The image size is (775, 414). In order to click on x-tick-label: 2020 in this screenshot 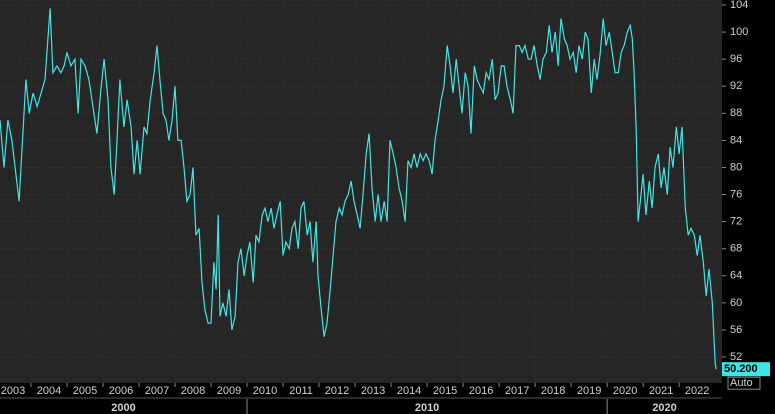, I will do `click(625, 391)`.